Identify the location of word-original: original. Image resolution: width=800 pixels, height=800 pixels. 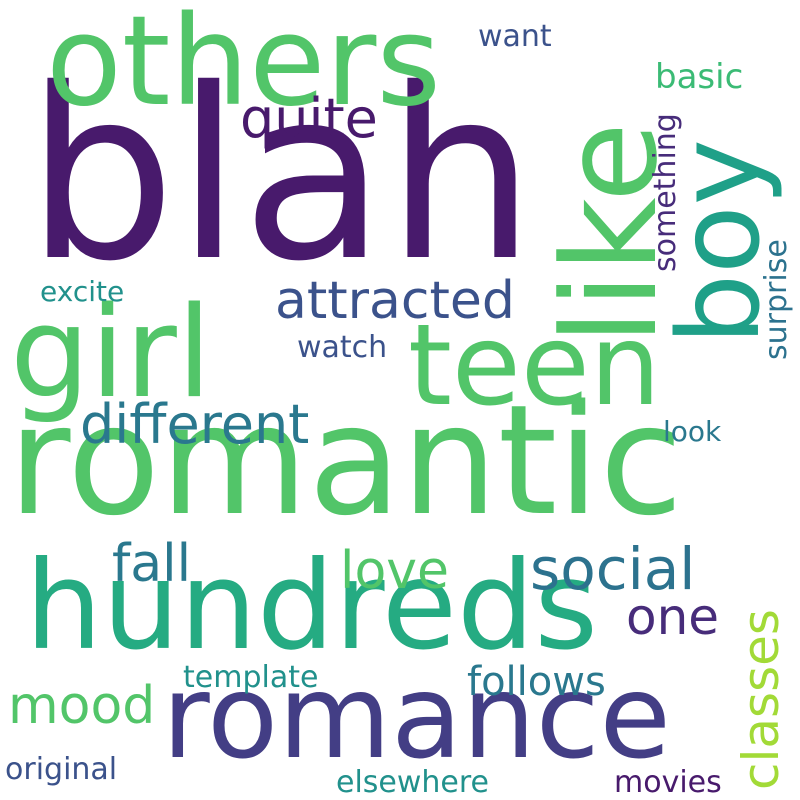
(61, 769).